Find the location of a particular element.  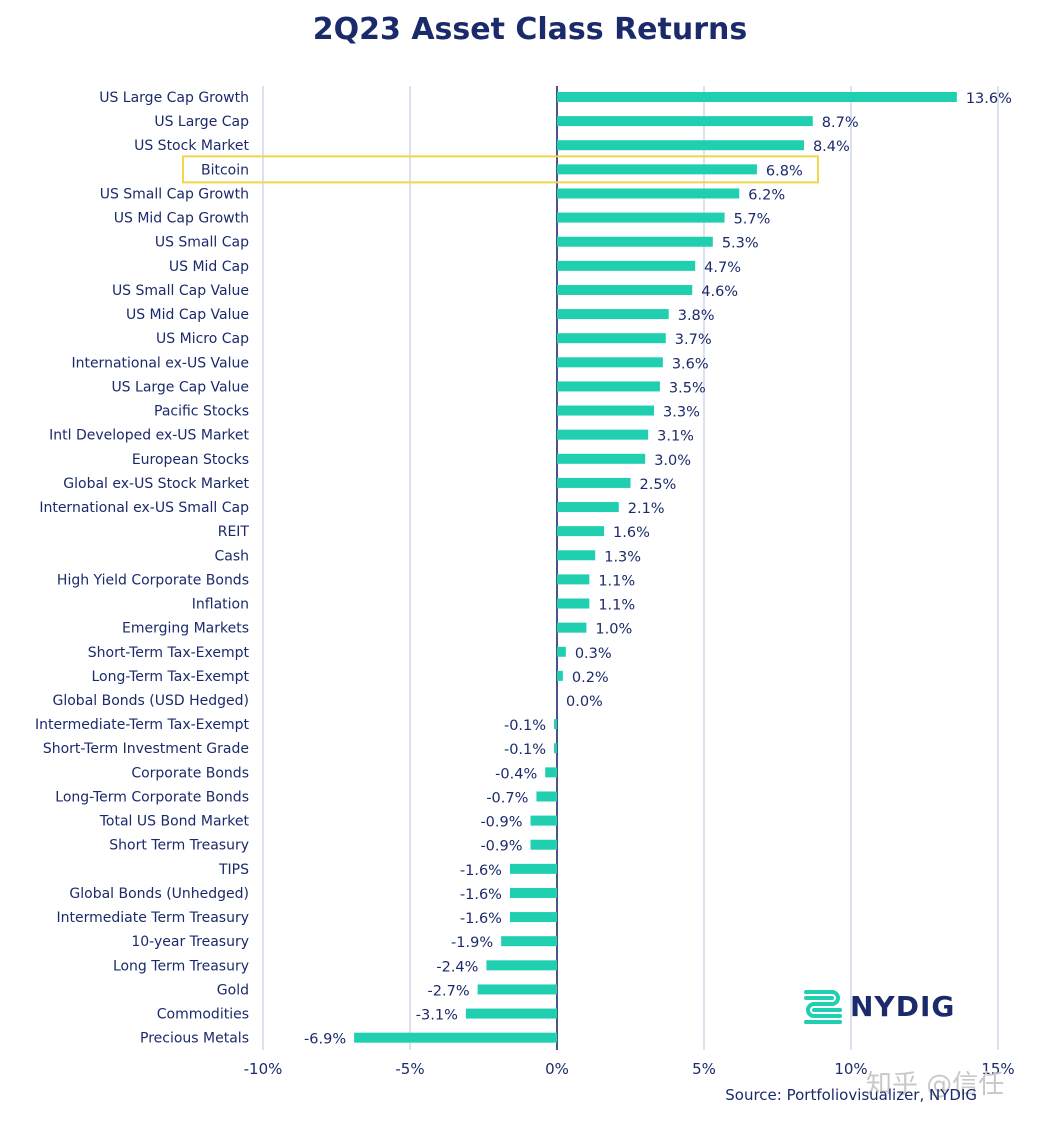

nydig-logo-icon is located at coordinates (823, 1007).